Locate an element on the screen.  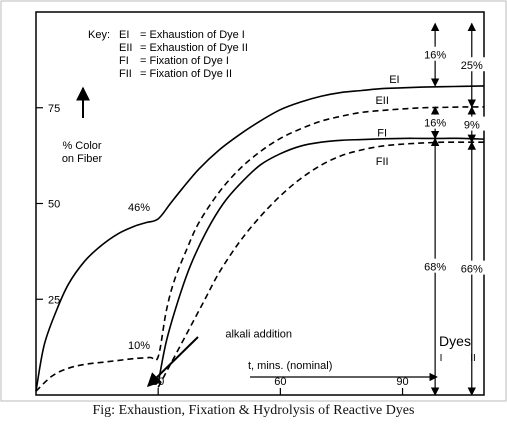
bracket-label-4: 9% is located at coordinates (472, 126).